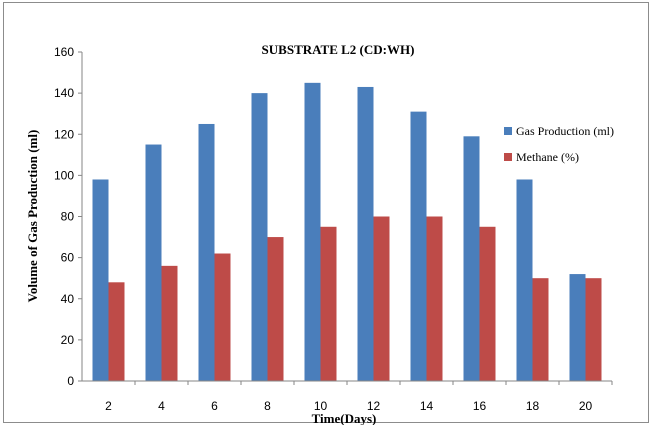  Describe the element at coordinates (64, 93) in the screenshot. I see `y-tick-label: 140` at that location.